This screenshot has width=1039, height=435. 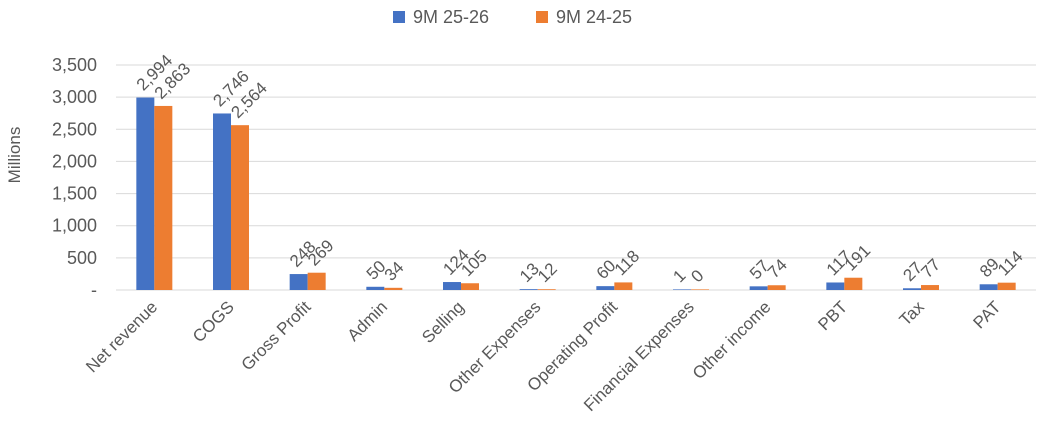 What do you see at coordinates (777, 268) in the screenshot?
I see `data-label: 74` at bounding box center [777, 268].